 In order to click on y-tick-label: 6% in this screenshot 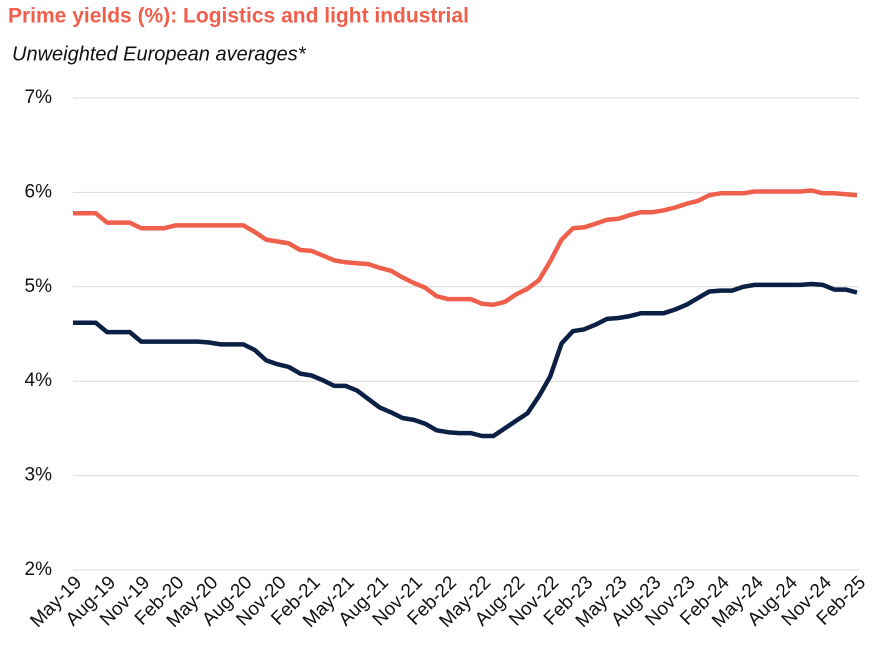, I will do `click(39, 191)`.